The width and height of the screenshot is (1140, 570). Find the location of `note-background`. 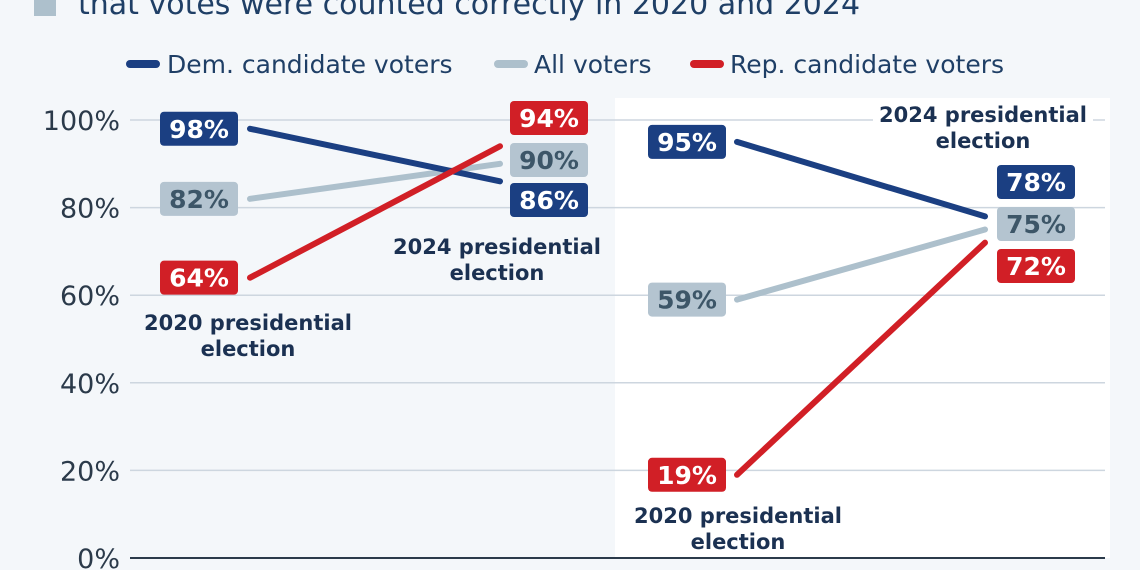

note-background is located at coordinates (983, 127).